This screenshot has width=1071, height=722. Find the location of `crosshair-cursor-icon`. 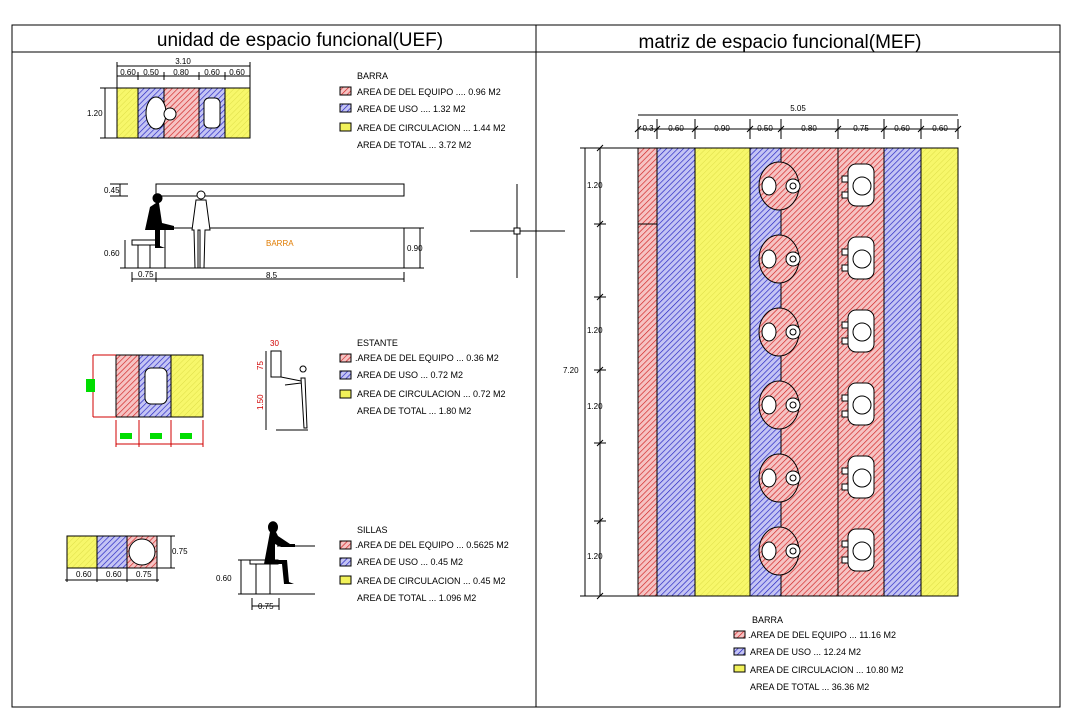

crosshair-cursor-icon is located at coordinates (517, 231).